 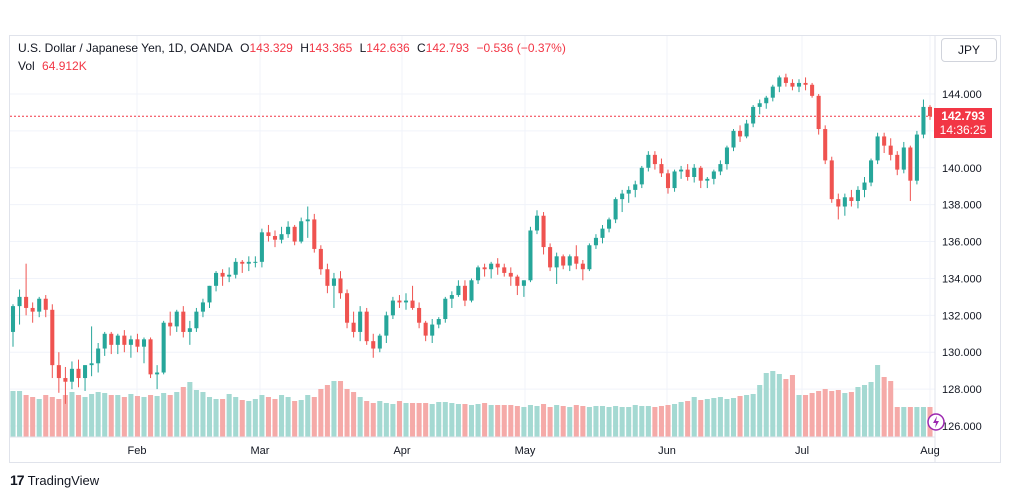 What do you see at coordinates (969, 50) in the screenshot?
I see `currency-button: JPY` at bounding box center [969, 50].